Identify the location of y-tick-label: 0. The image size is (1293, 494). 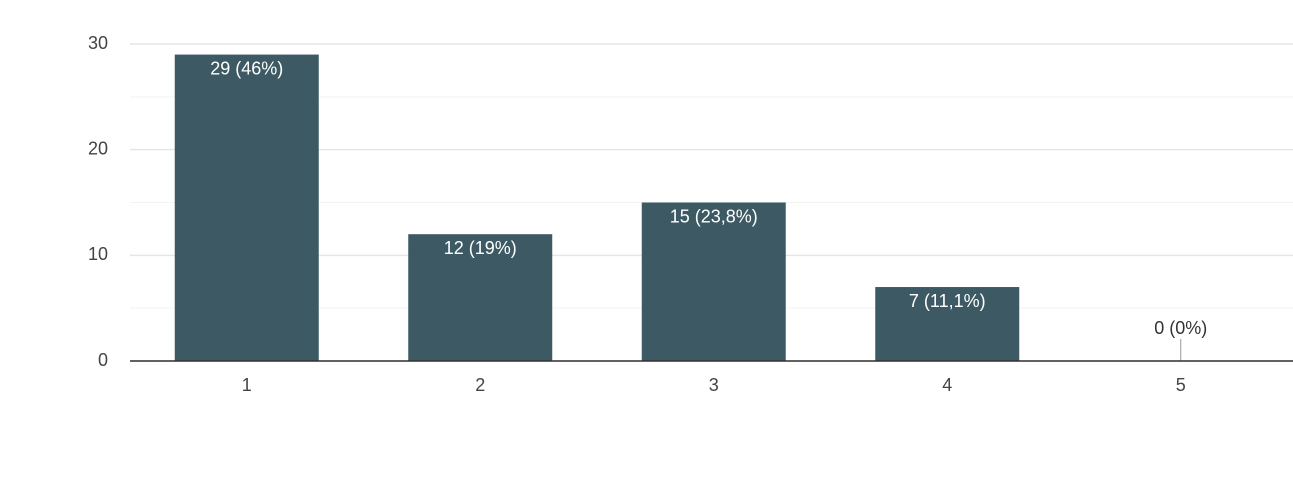
(103, 360).